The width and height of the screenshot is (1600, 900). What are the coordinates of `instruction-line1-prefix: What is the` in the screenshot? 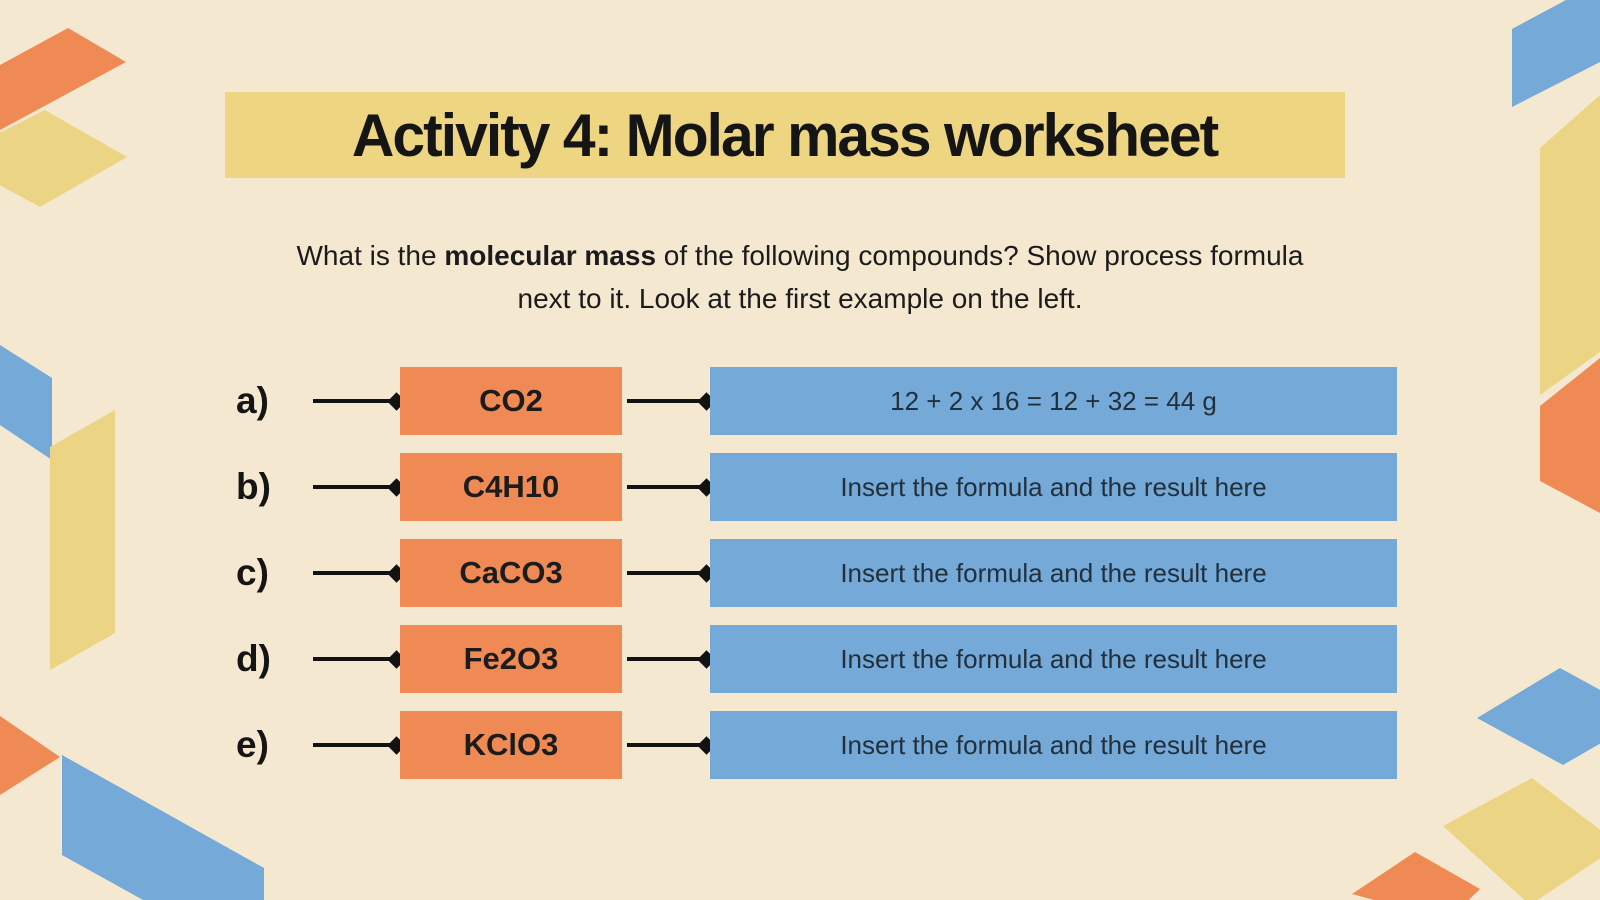 It's located at (370, 255).